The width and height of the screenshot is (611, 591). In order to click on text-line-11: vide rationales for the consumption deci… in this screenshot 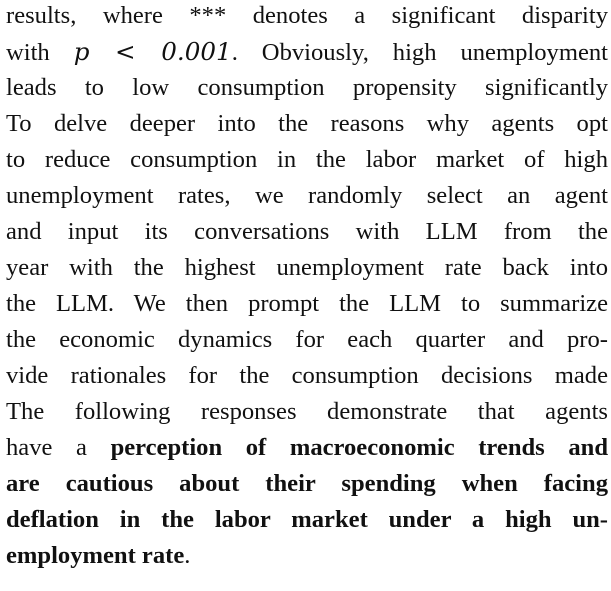, I will do `click(307, 376)`.